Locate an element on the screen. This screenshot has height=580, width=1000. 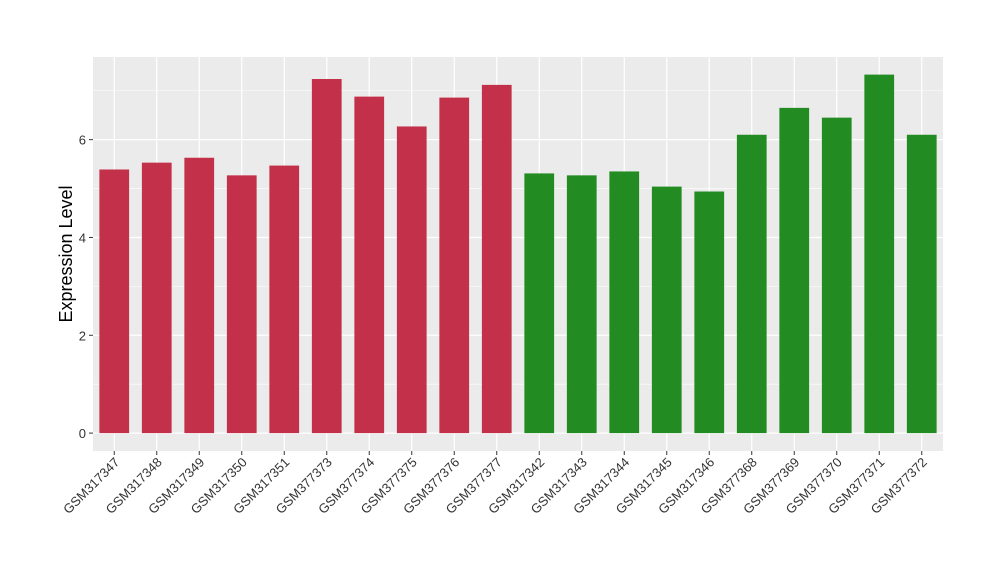
y-tick-label: 6 is located at coordinates (82, 140).